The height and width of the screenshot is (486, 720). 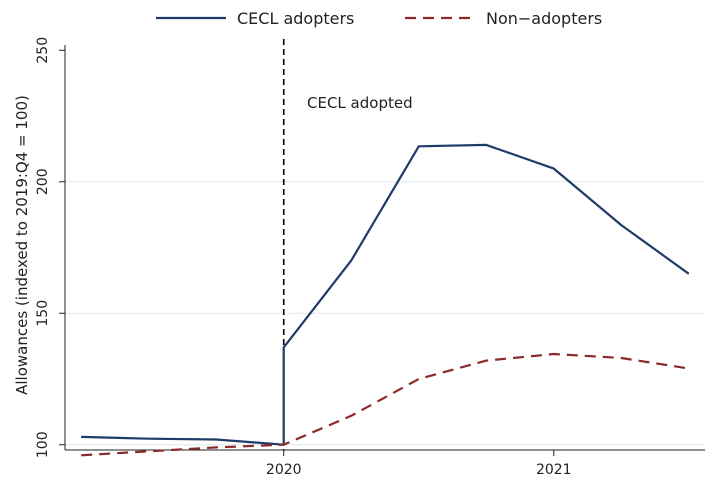 What do you see at coordinates (379, 18) in the screenshot?
I see `legend: CECL adopters Non−adopters` at bounding box center [379, 18].